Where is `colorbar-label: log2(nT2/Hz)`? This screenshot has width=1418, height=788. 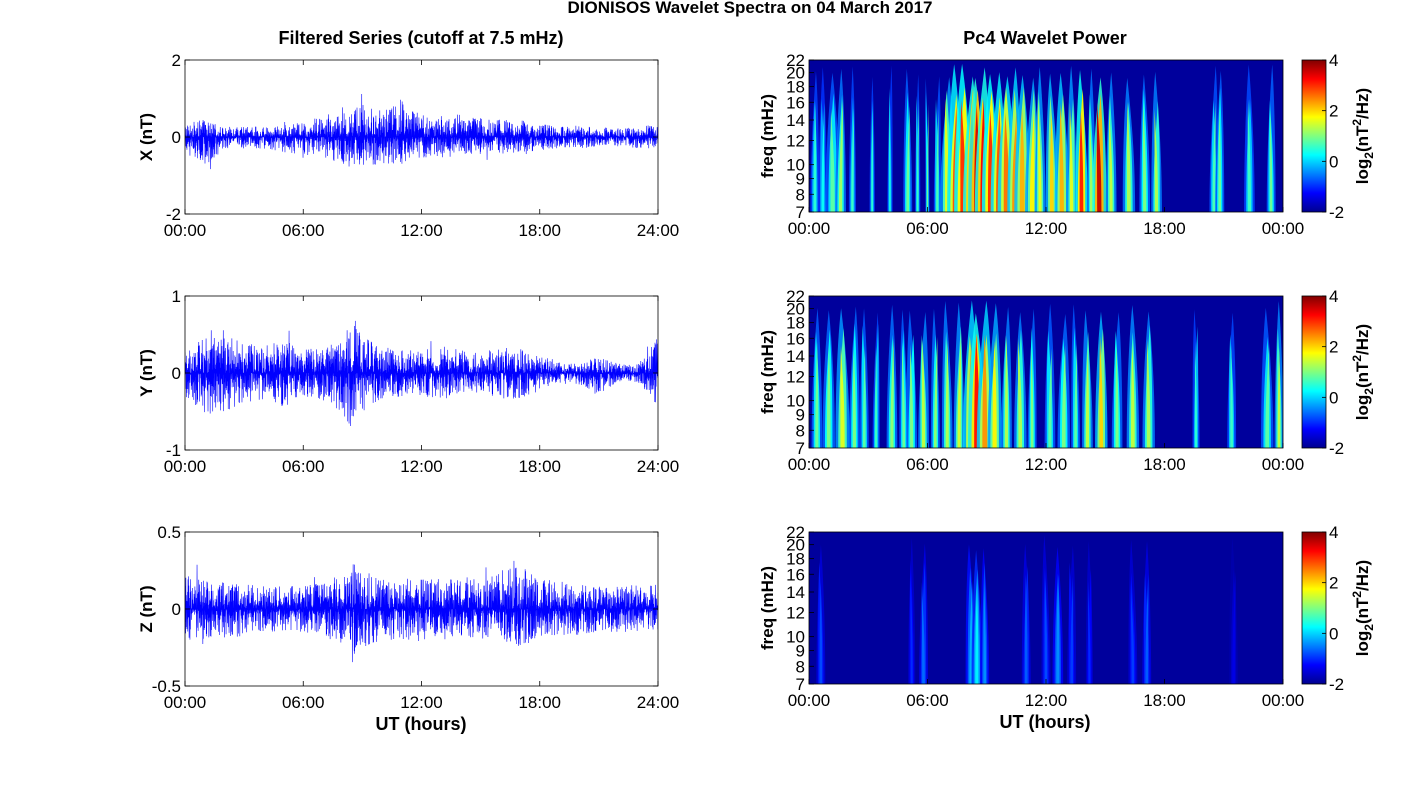 colorbar-label: log2(nT2/Hz) is located at coordinates (1363, 136).